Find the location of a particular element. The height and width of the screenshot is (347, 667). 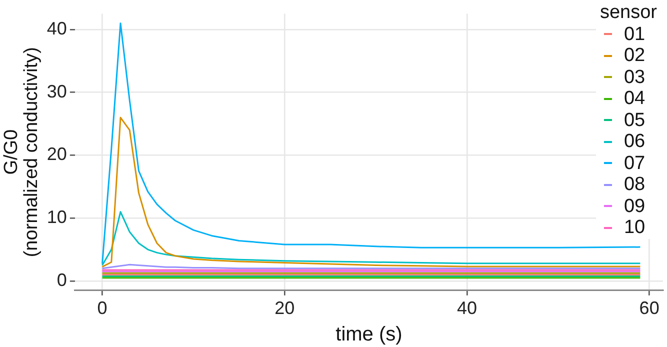

legend-label: 08 is located at coordinates (635, 185).